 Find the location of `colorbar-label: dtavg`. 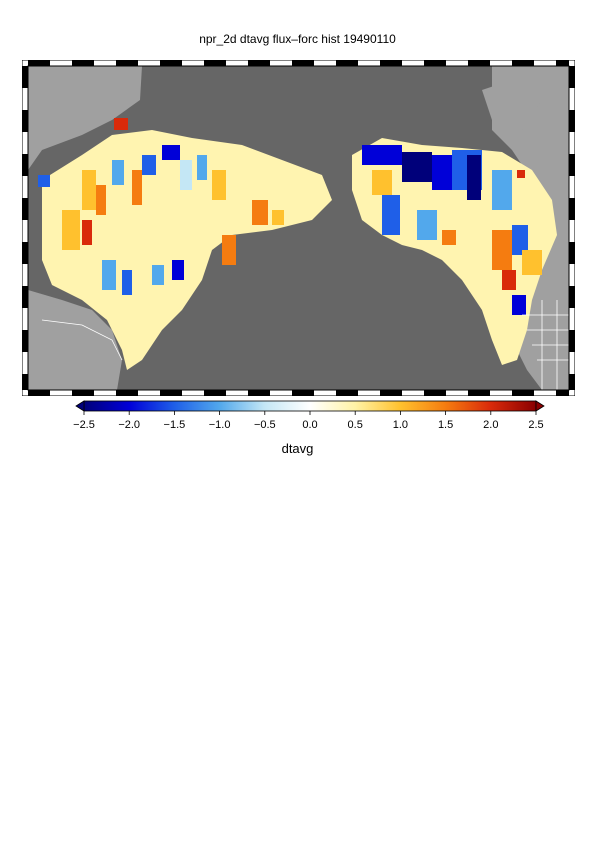

colorbar-label: dtavg is located at coordinates (297, 448).